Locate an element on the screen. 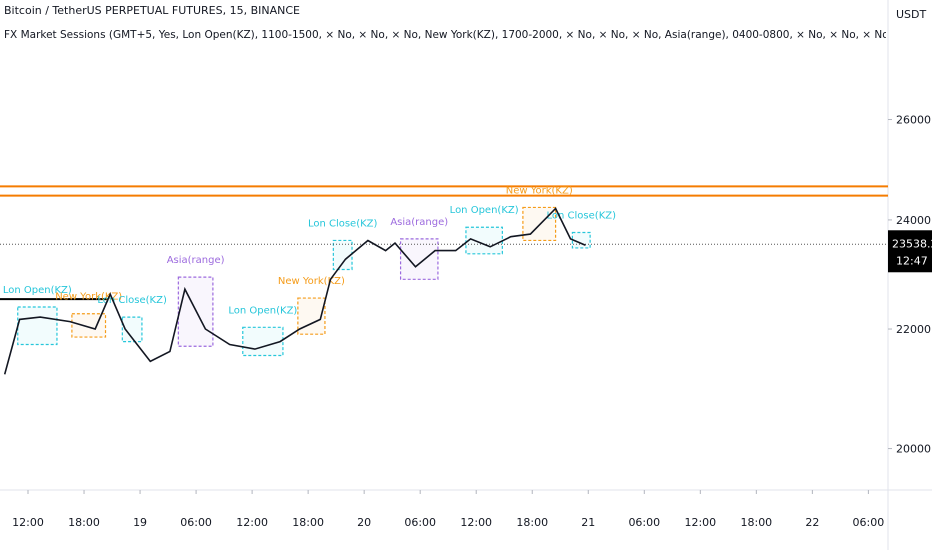 This screenshot has width=932, height=554. y-tick-label: 20000.0 is located at coordinates (914, 449).